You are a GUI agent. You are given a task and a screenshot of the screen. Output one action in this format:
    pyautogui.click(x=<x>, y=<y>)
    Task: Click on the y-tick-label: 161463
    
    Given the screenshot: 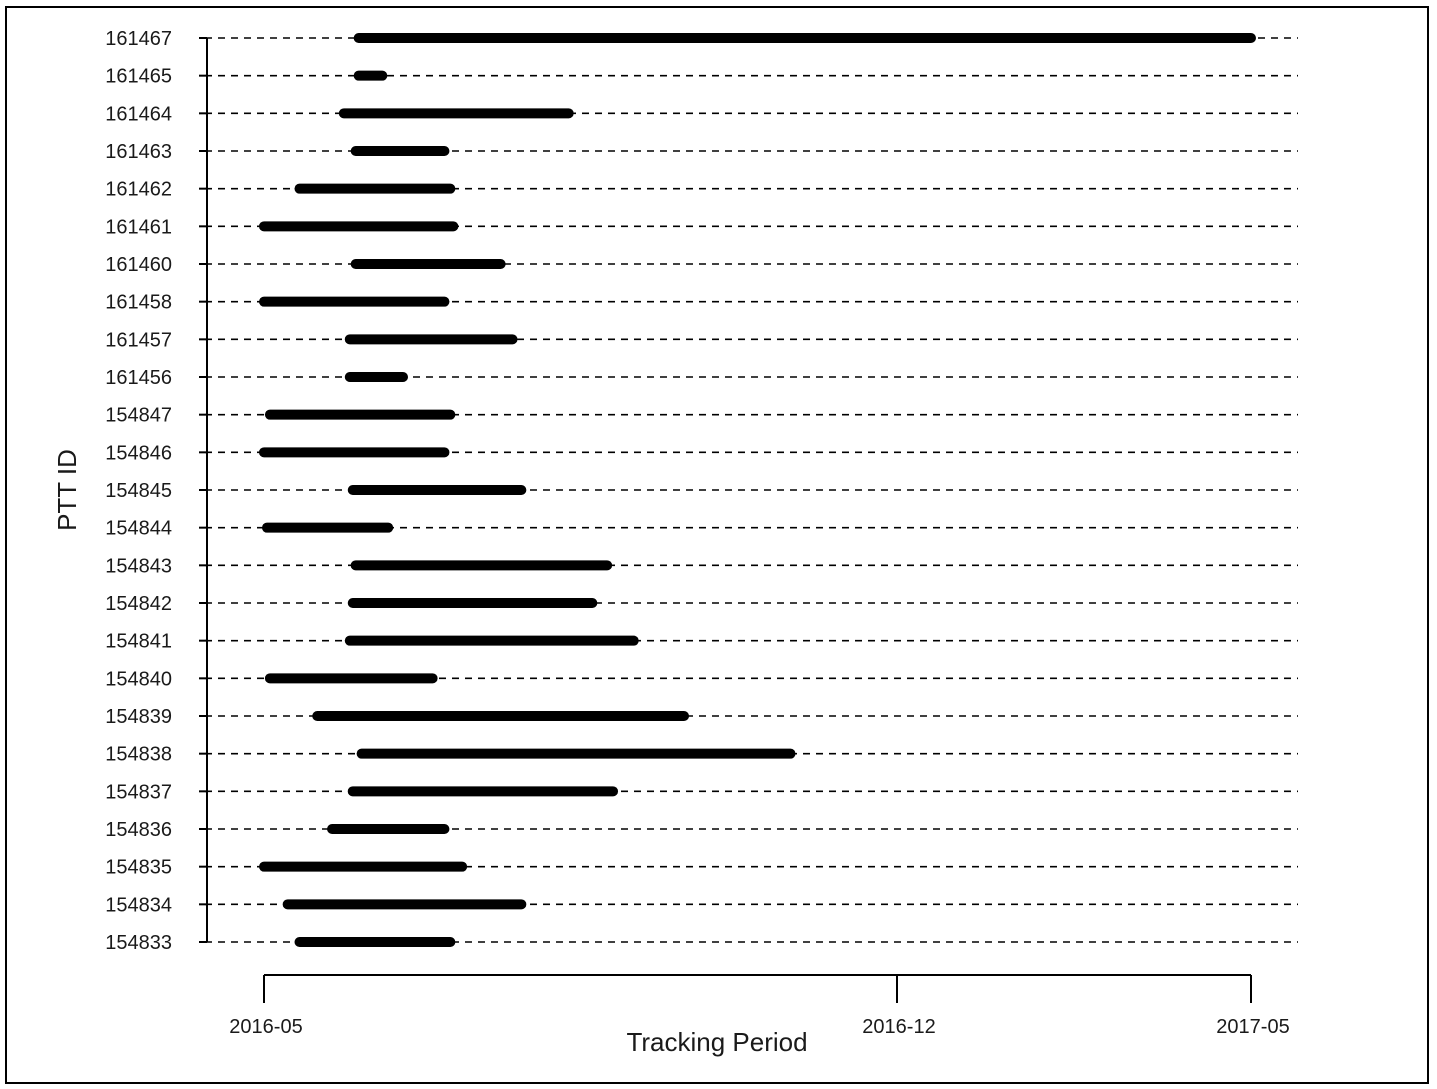 What is the action you would take?
    pyautogui.click(x=138, y=152)
    